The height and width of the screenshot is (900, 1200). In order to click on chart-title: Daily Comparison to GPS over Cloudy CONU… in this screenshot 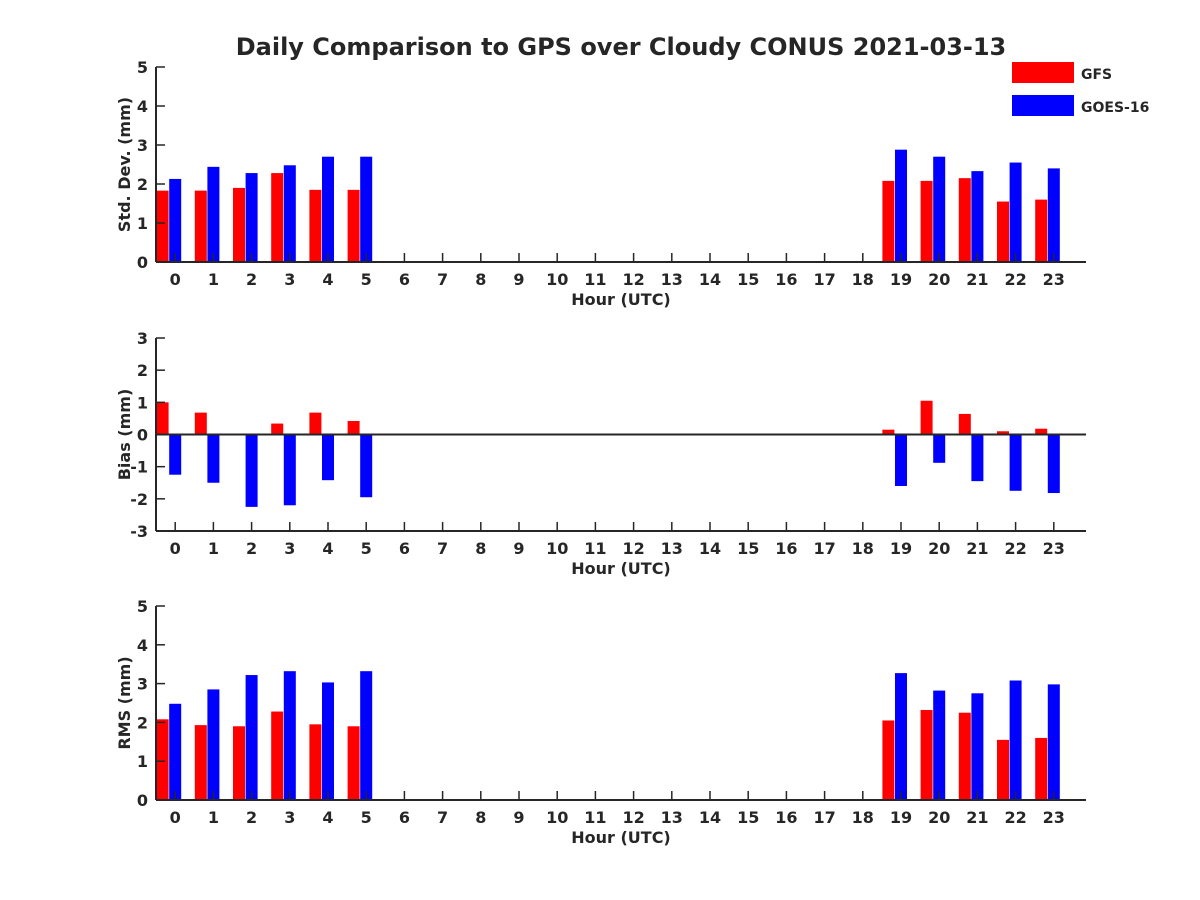, I will do `click(621, 47)`.